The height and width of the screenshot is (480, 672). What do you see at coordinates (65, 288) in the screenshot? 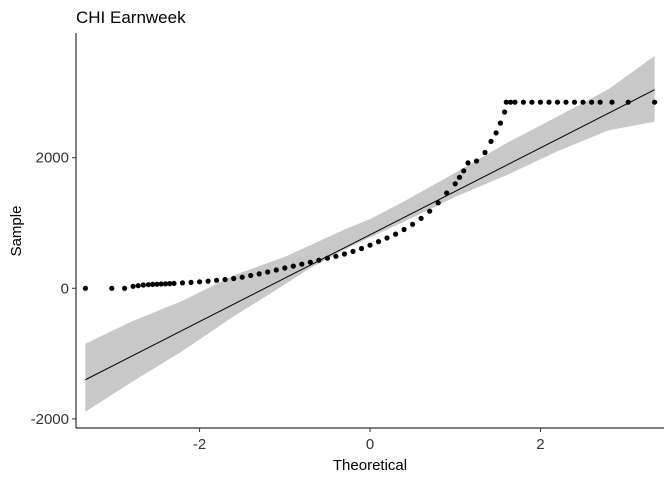
I see `y-tick-label: 0` at bounding box center [65, 288].